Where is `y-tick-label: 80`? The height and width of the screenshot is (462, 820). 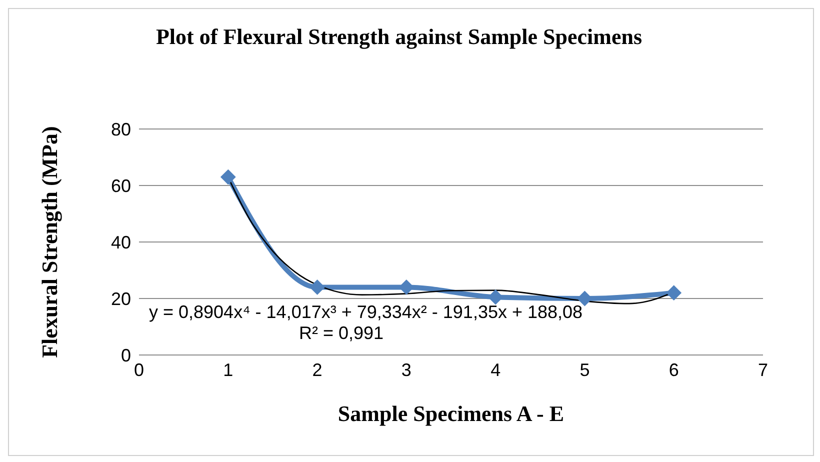
y-tick-label: 80 is located at coordinates (120, 129).